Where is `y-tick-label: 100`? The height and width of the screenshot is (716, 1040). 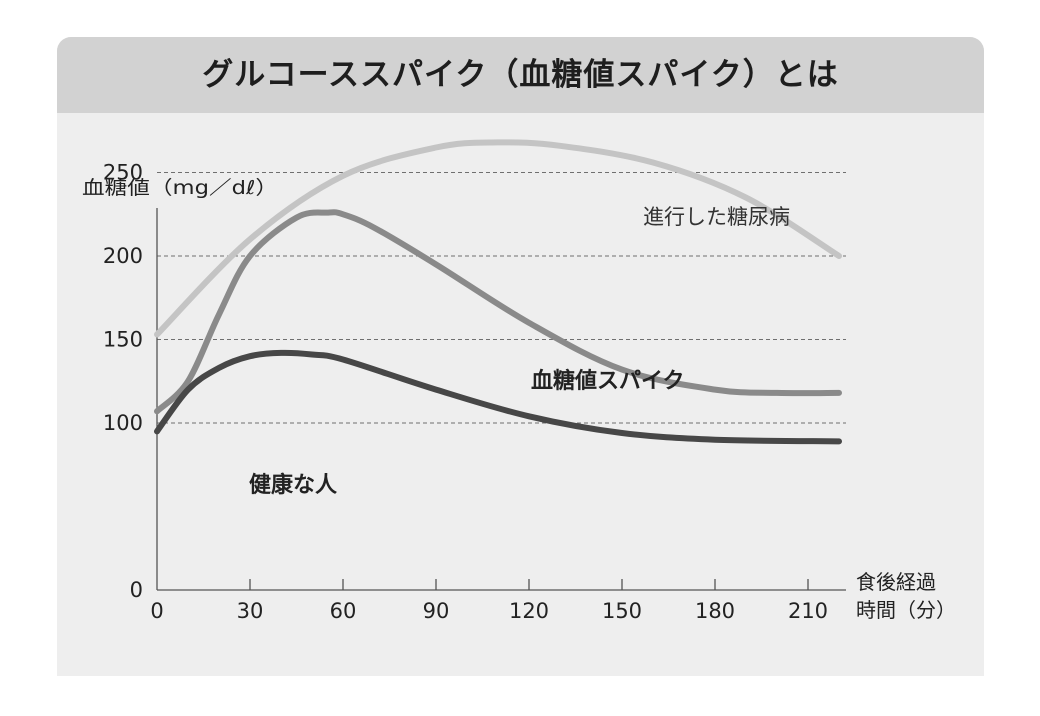 y-tick-label: 100 is located at coordinates (123, 423).